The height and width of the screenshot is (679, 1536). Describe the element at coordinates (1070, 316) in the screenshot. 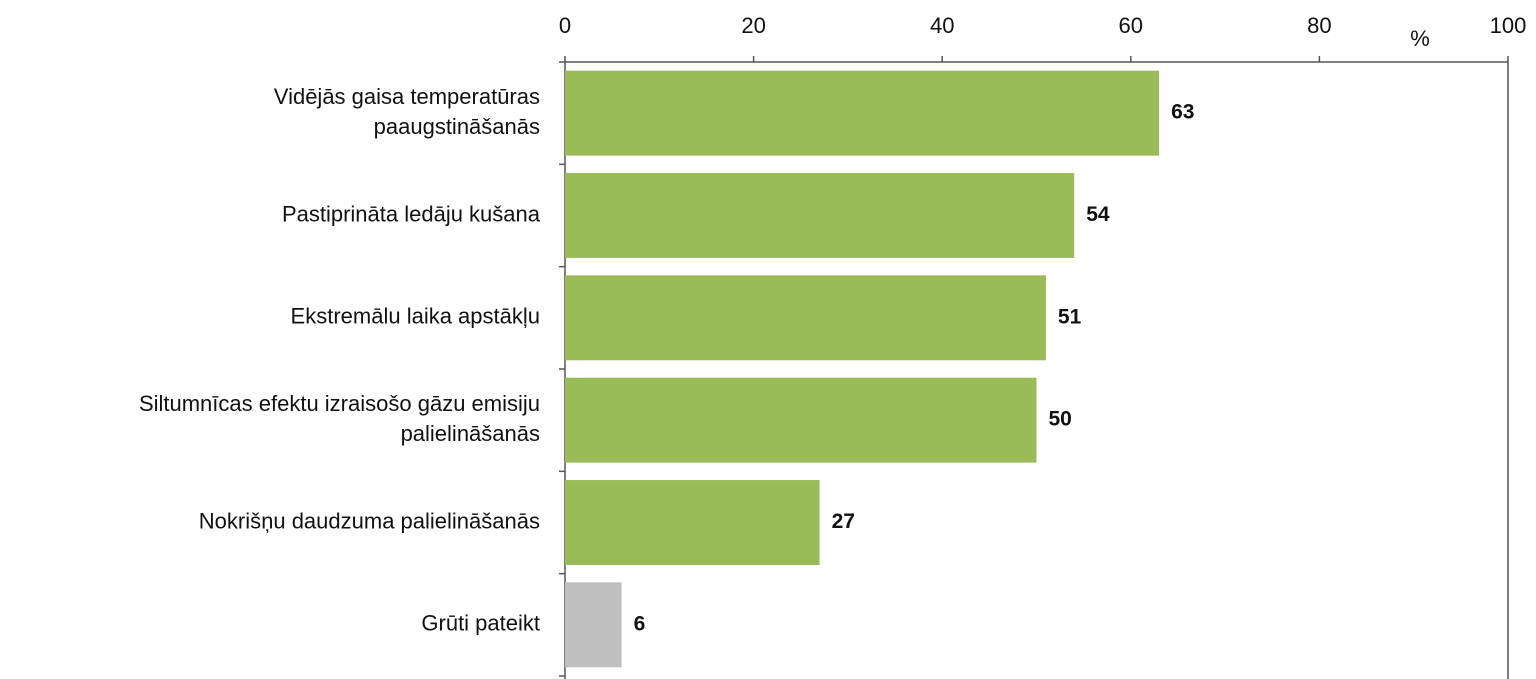

I see `value-label: 51` at that location.